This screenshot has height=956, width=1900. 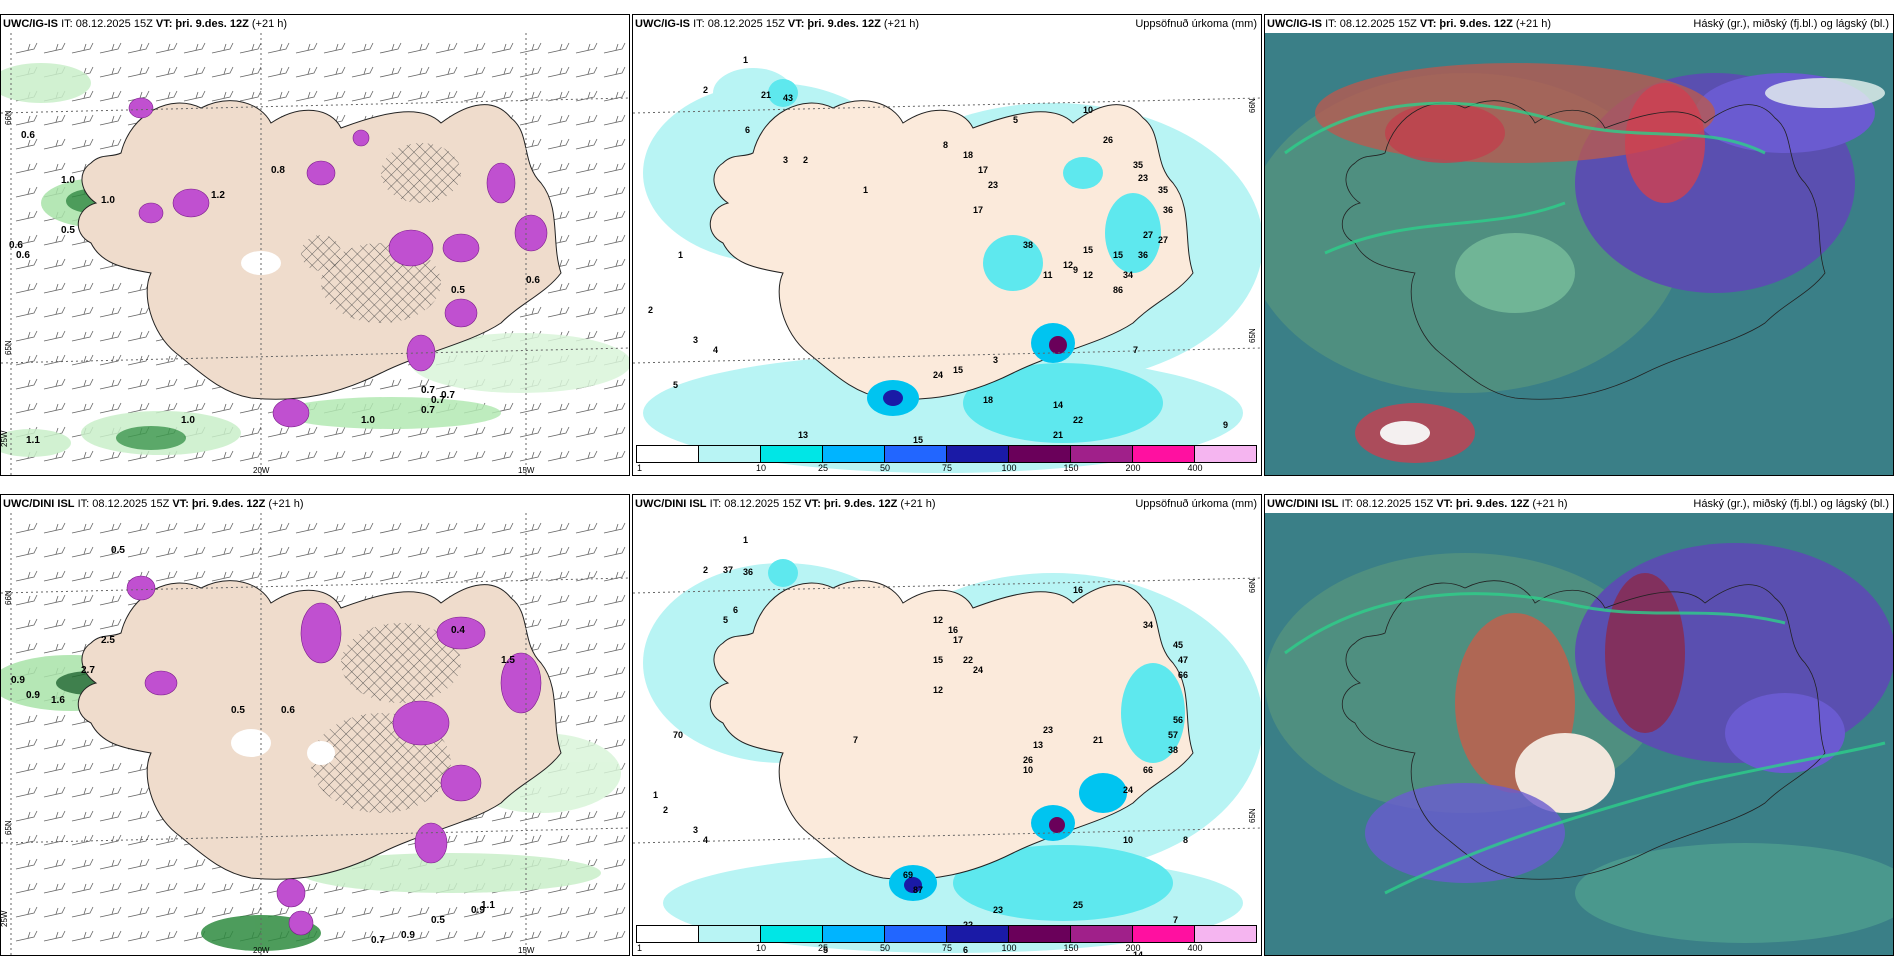 I want to click on value-label: 2.5, so click(x=108, y=640).